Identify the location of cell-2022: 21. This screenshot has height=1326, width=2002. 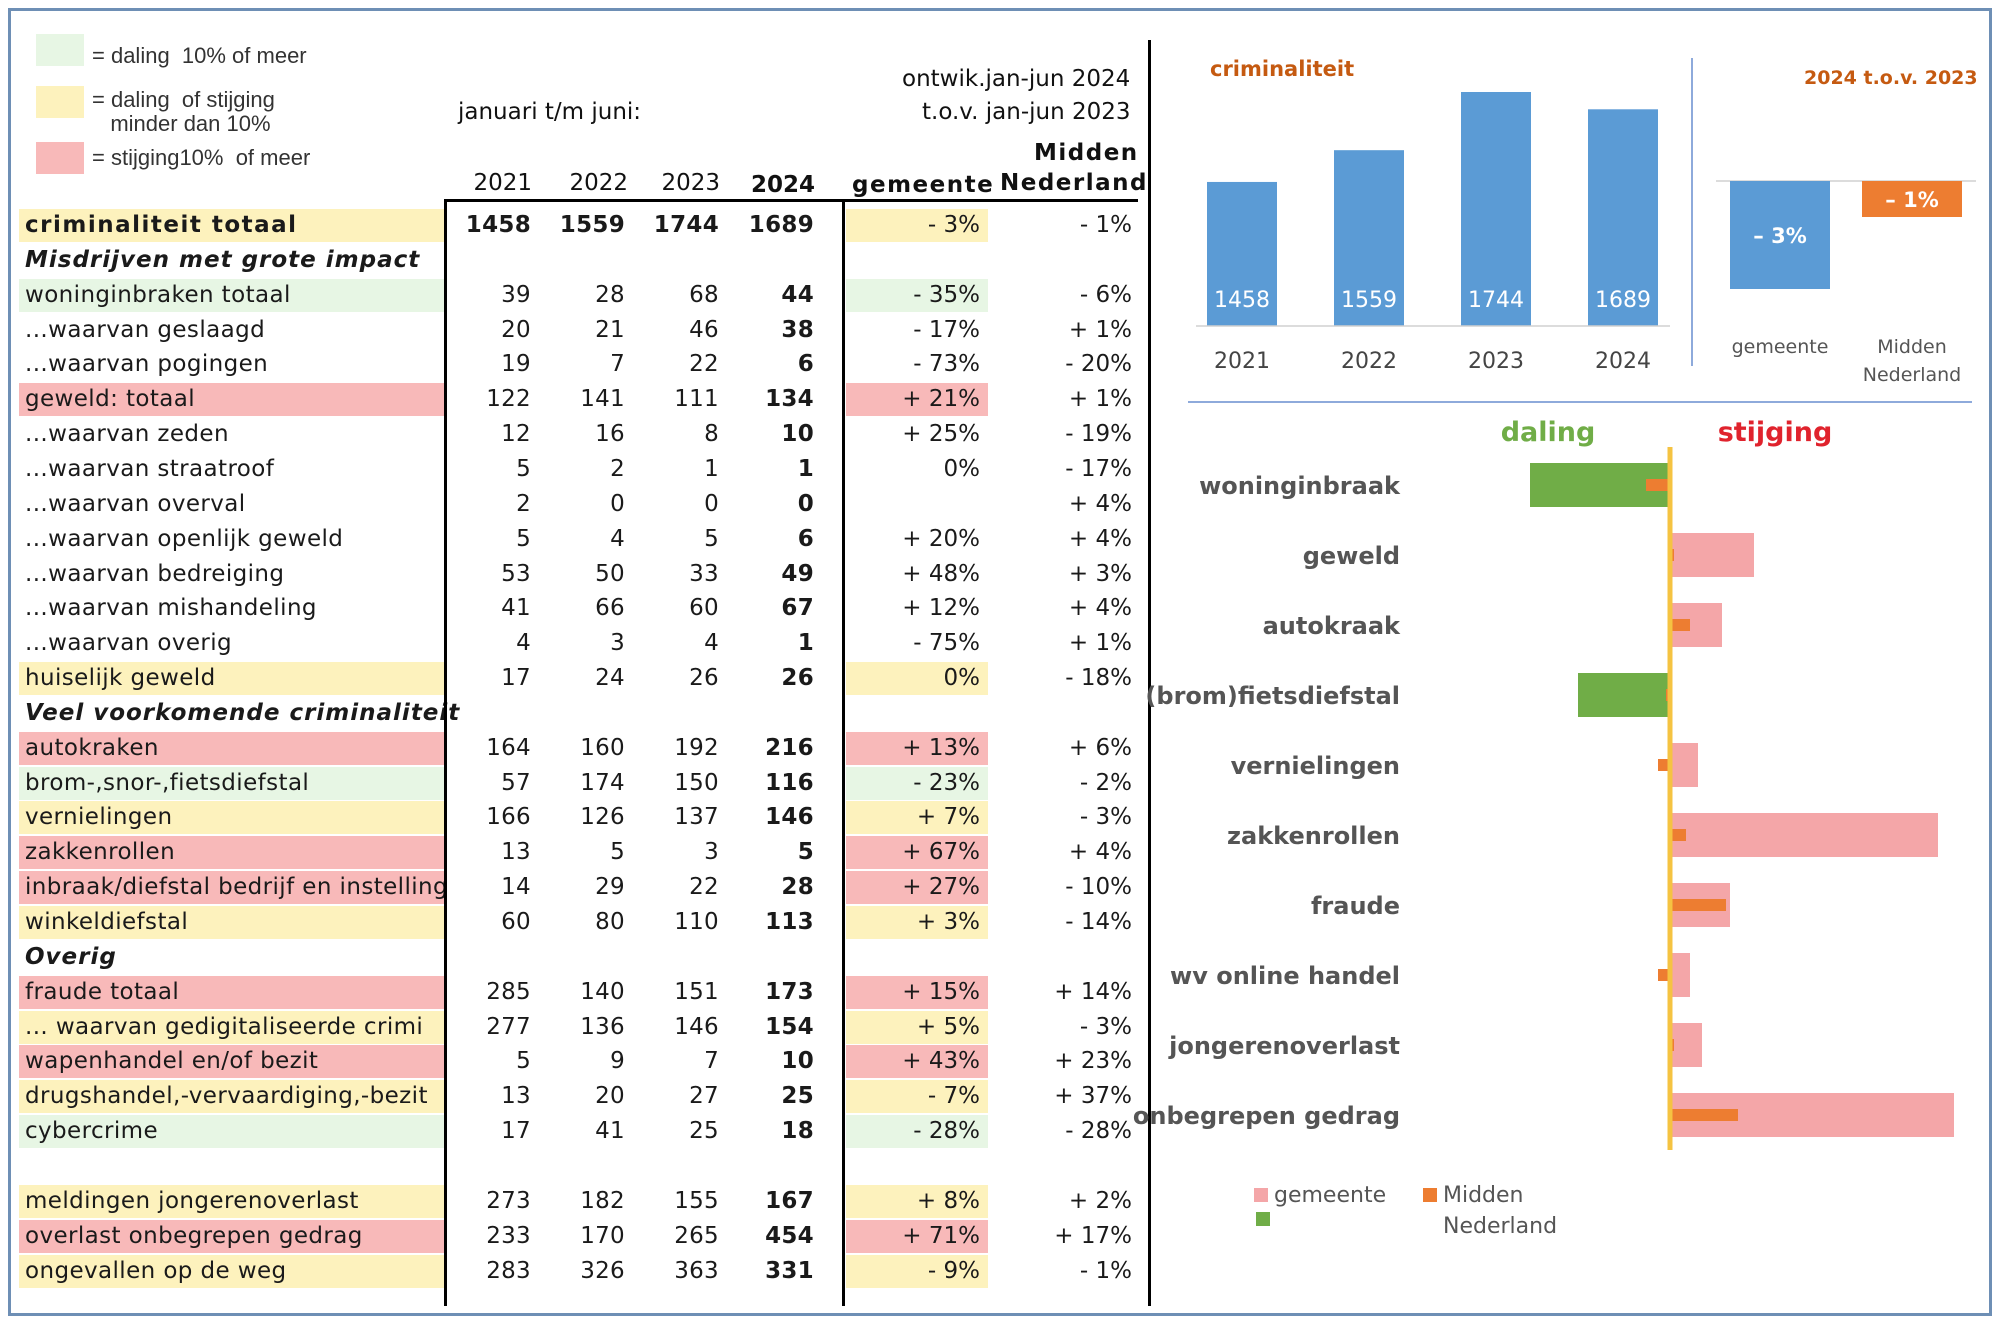
(610, 329).